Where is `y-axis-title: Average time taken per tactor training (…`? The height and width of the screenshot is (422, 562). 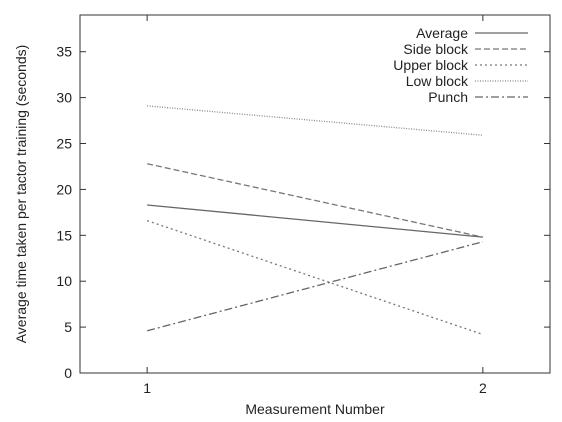 y-axis-title: Average time taken per tactor training (… is located at coordinates (21, 194).